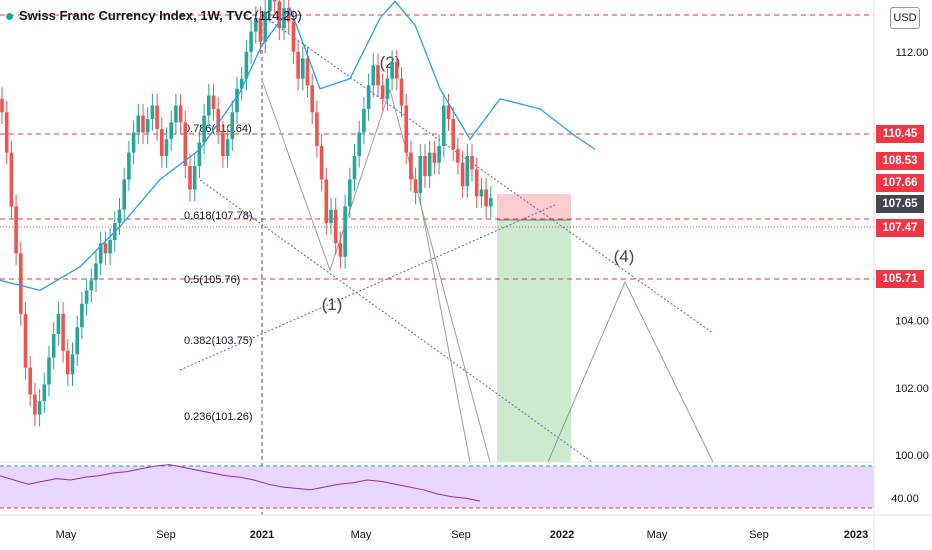  Describe the element at coordinates (136, 15) in the screenshot. I see `chart-title-text: Swiss Franc Currency Index, 1W, TVC` at that location.